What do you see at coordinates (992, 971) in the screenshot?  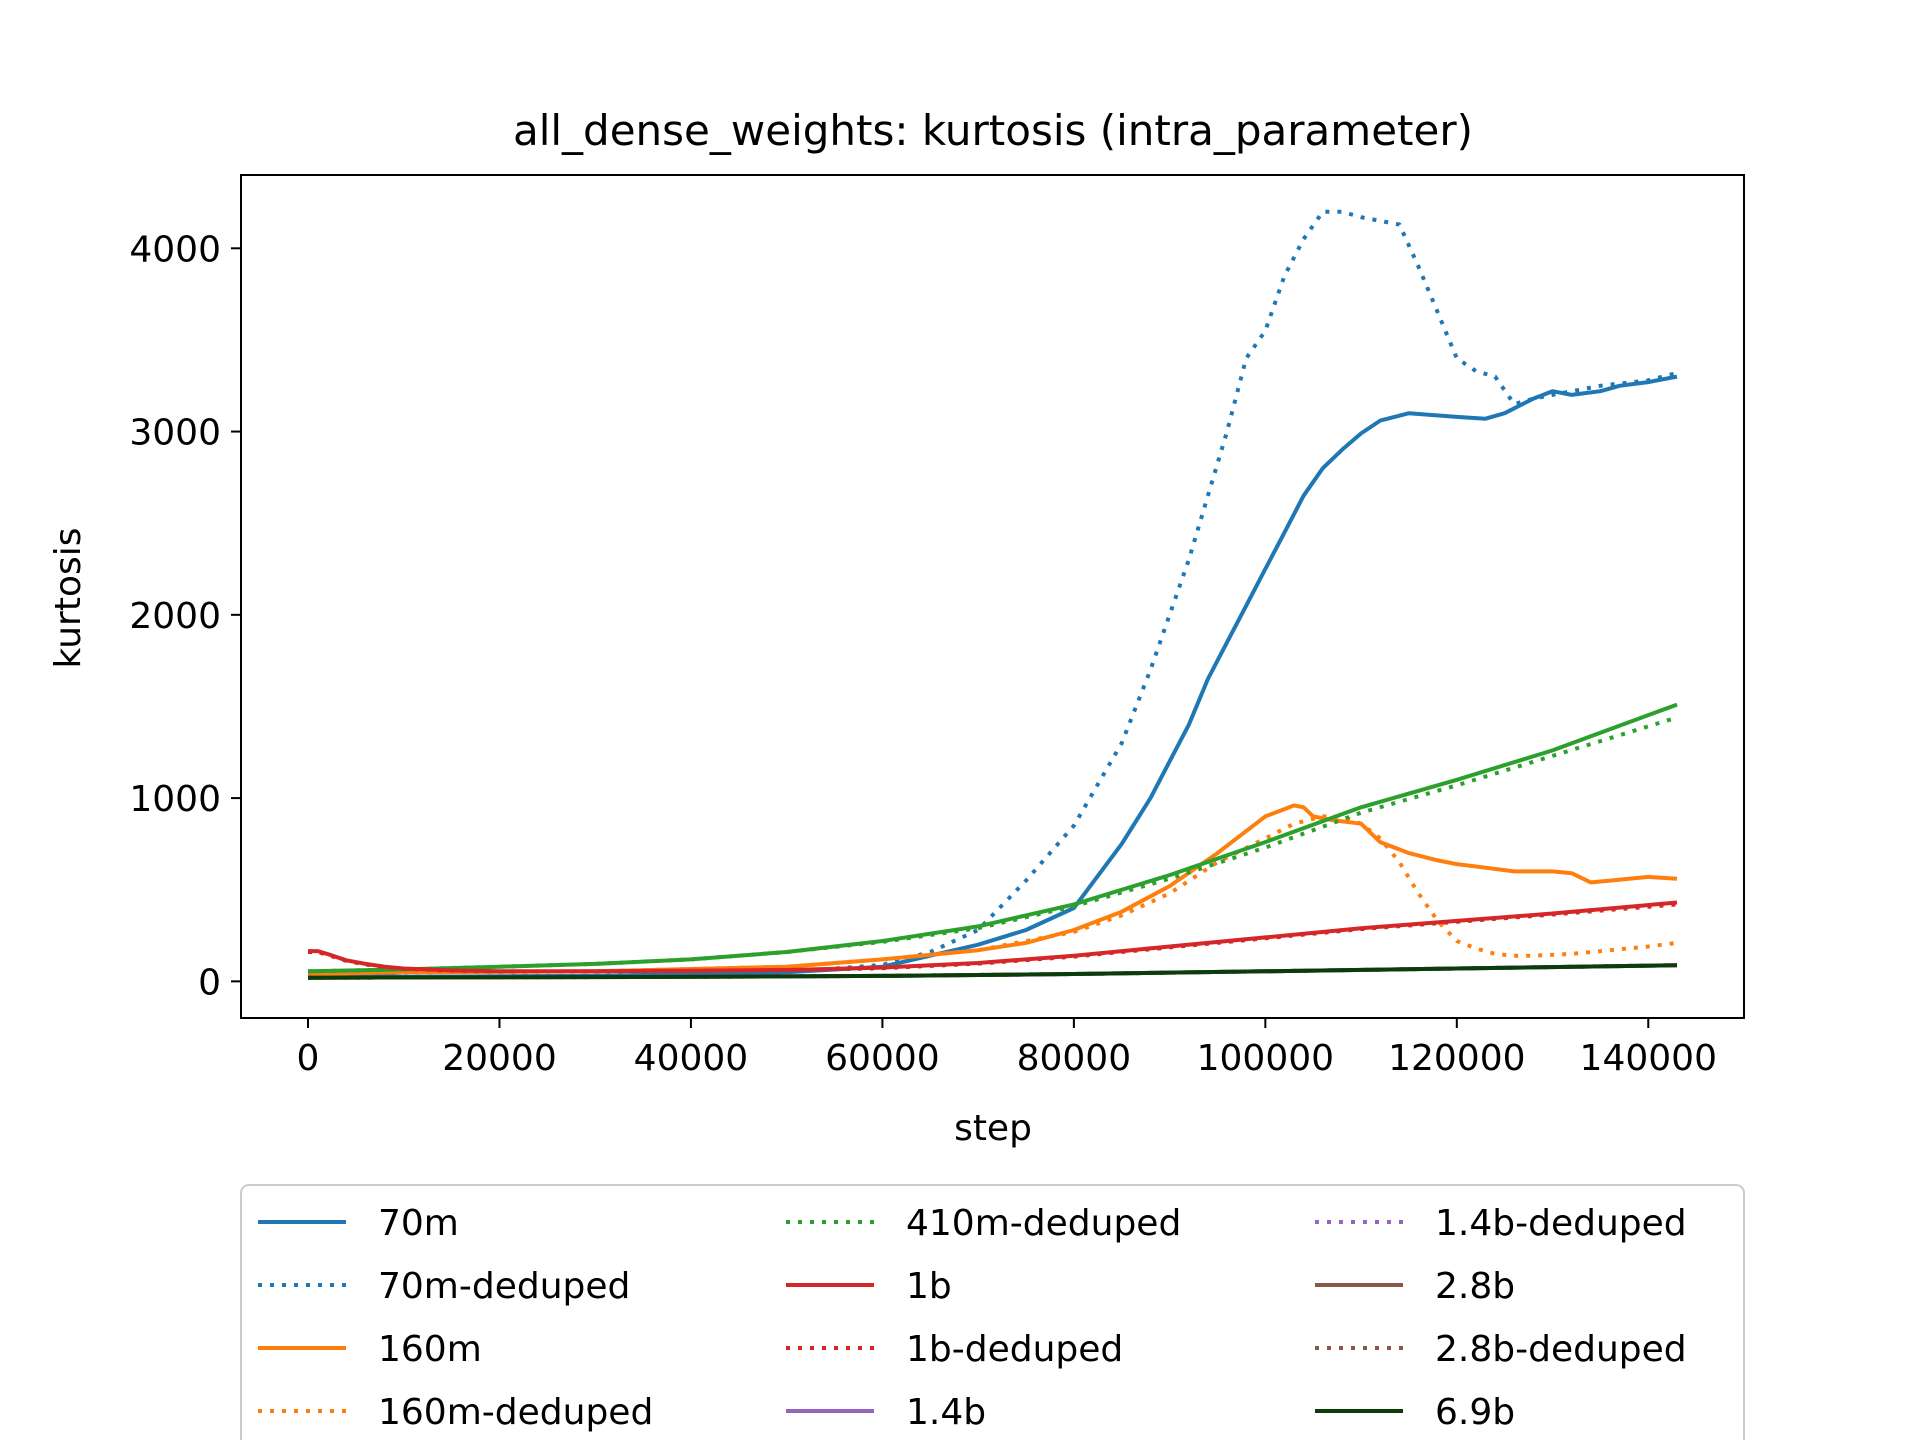 I see `series-line-6-9b` at bounding box center [992, 971].